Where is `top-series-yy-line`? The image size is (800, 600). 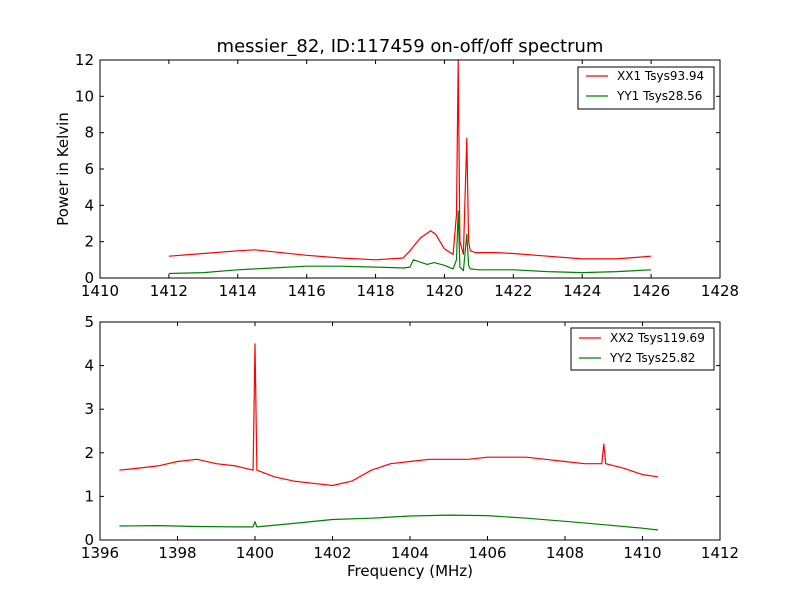 top-series-yy-line is located at coordinates (410, 242).